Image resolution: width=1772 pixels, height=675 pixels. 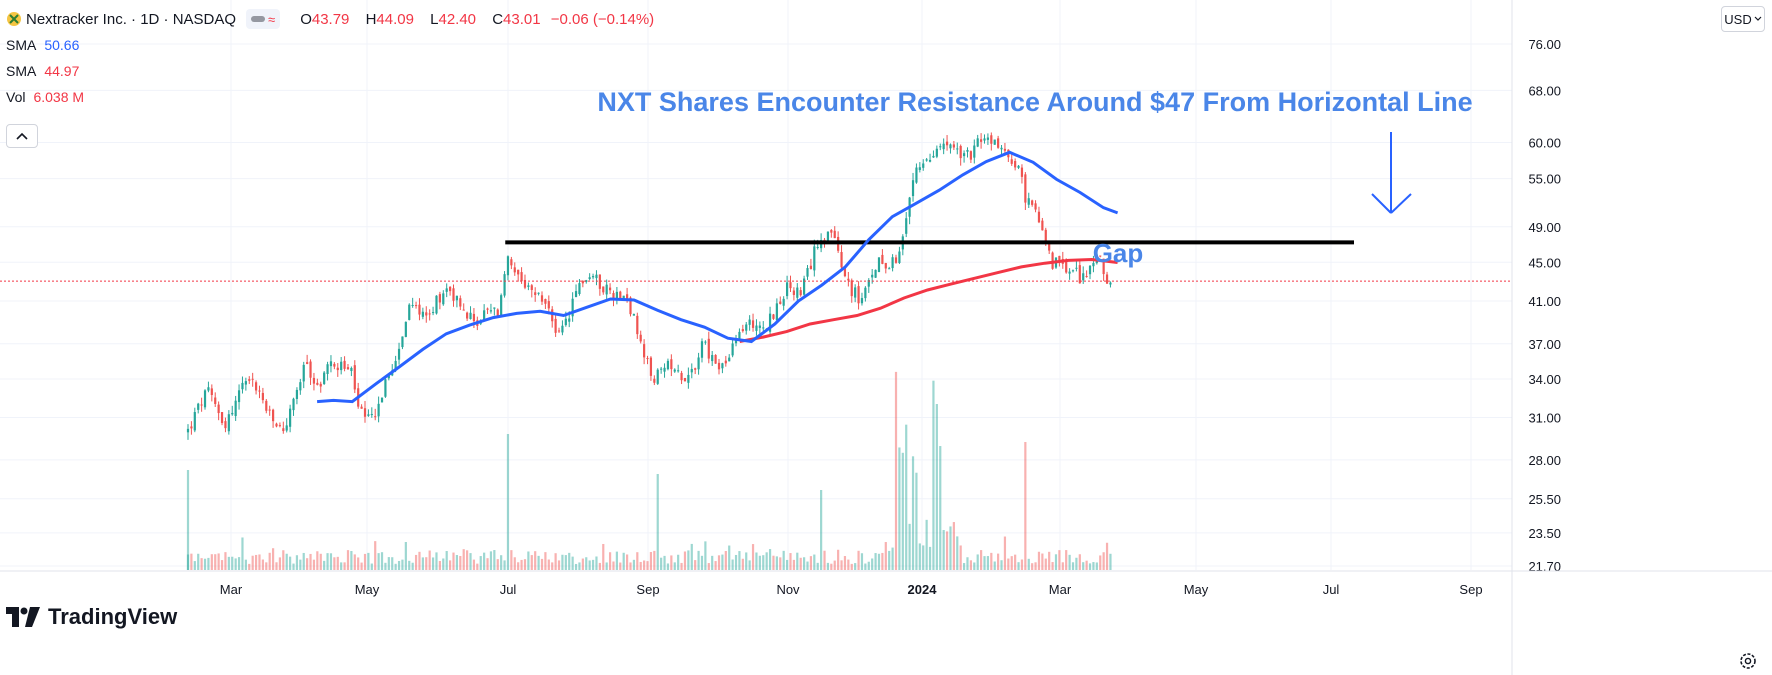 I want to click on x-tick-label: Jul, so click(x=1331, y=589).